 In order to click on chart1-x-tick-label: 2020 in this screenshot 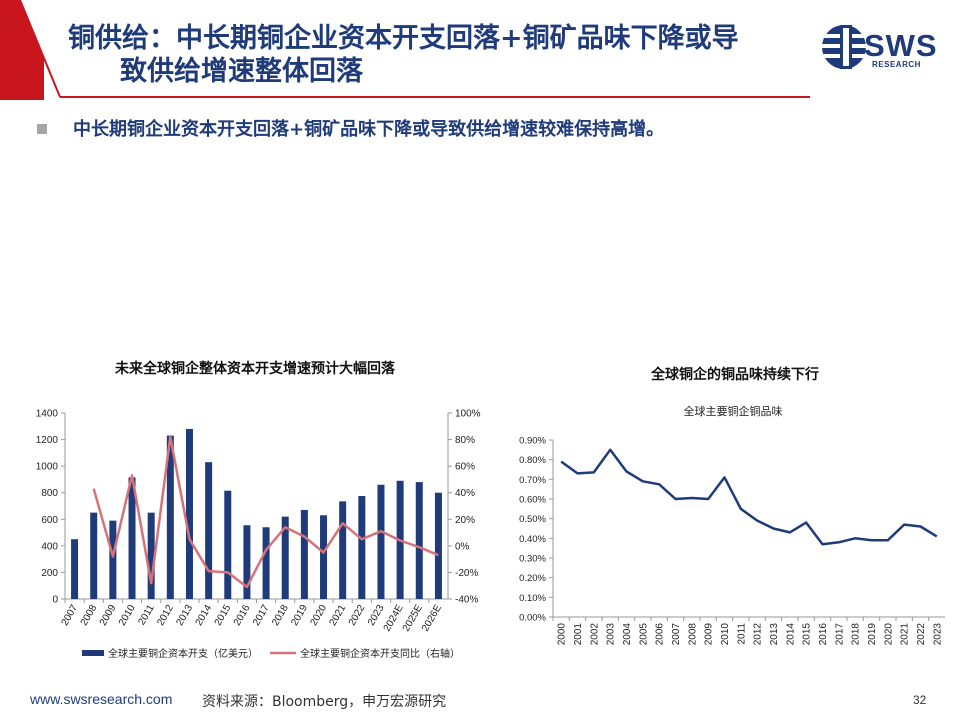, I will do `click(318, 615)`.